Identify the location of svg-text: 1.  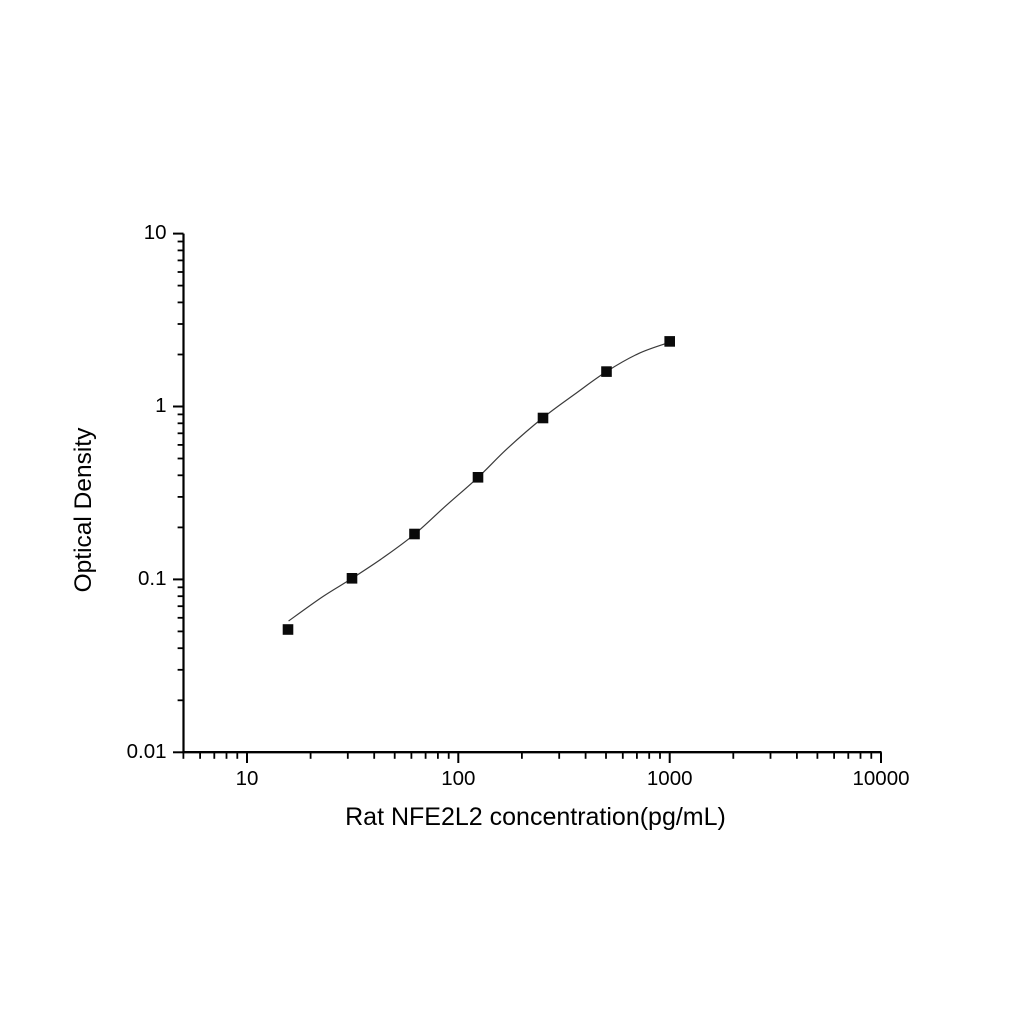
(160, 405).